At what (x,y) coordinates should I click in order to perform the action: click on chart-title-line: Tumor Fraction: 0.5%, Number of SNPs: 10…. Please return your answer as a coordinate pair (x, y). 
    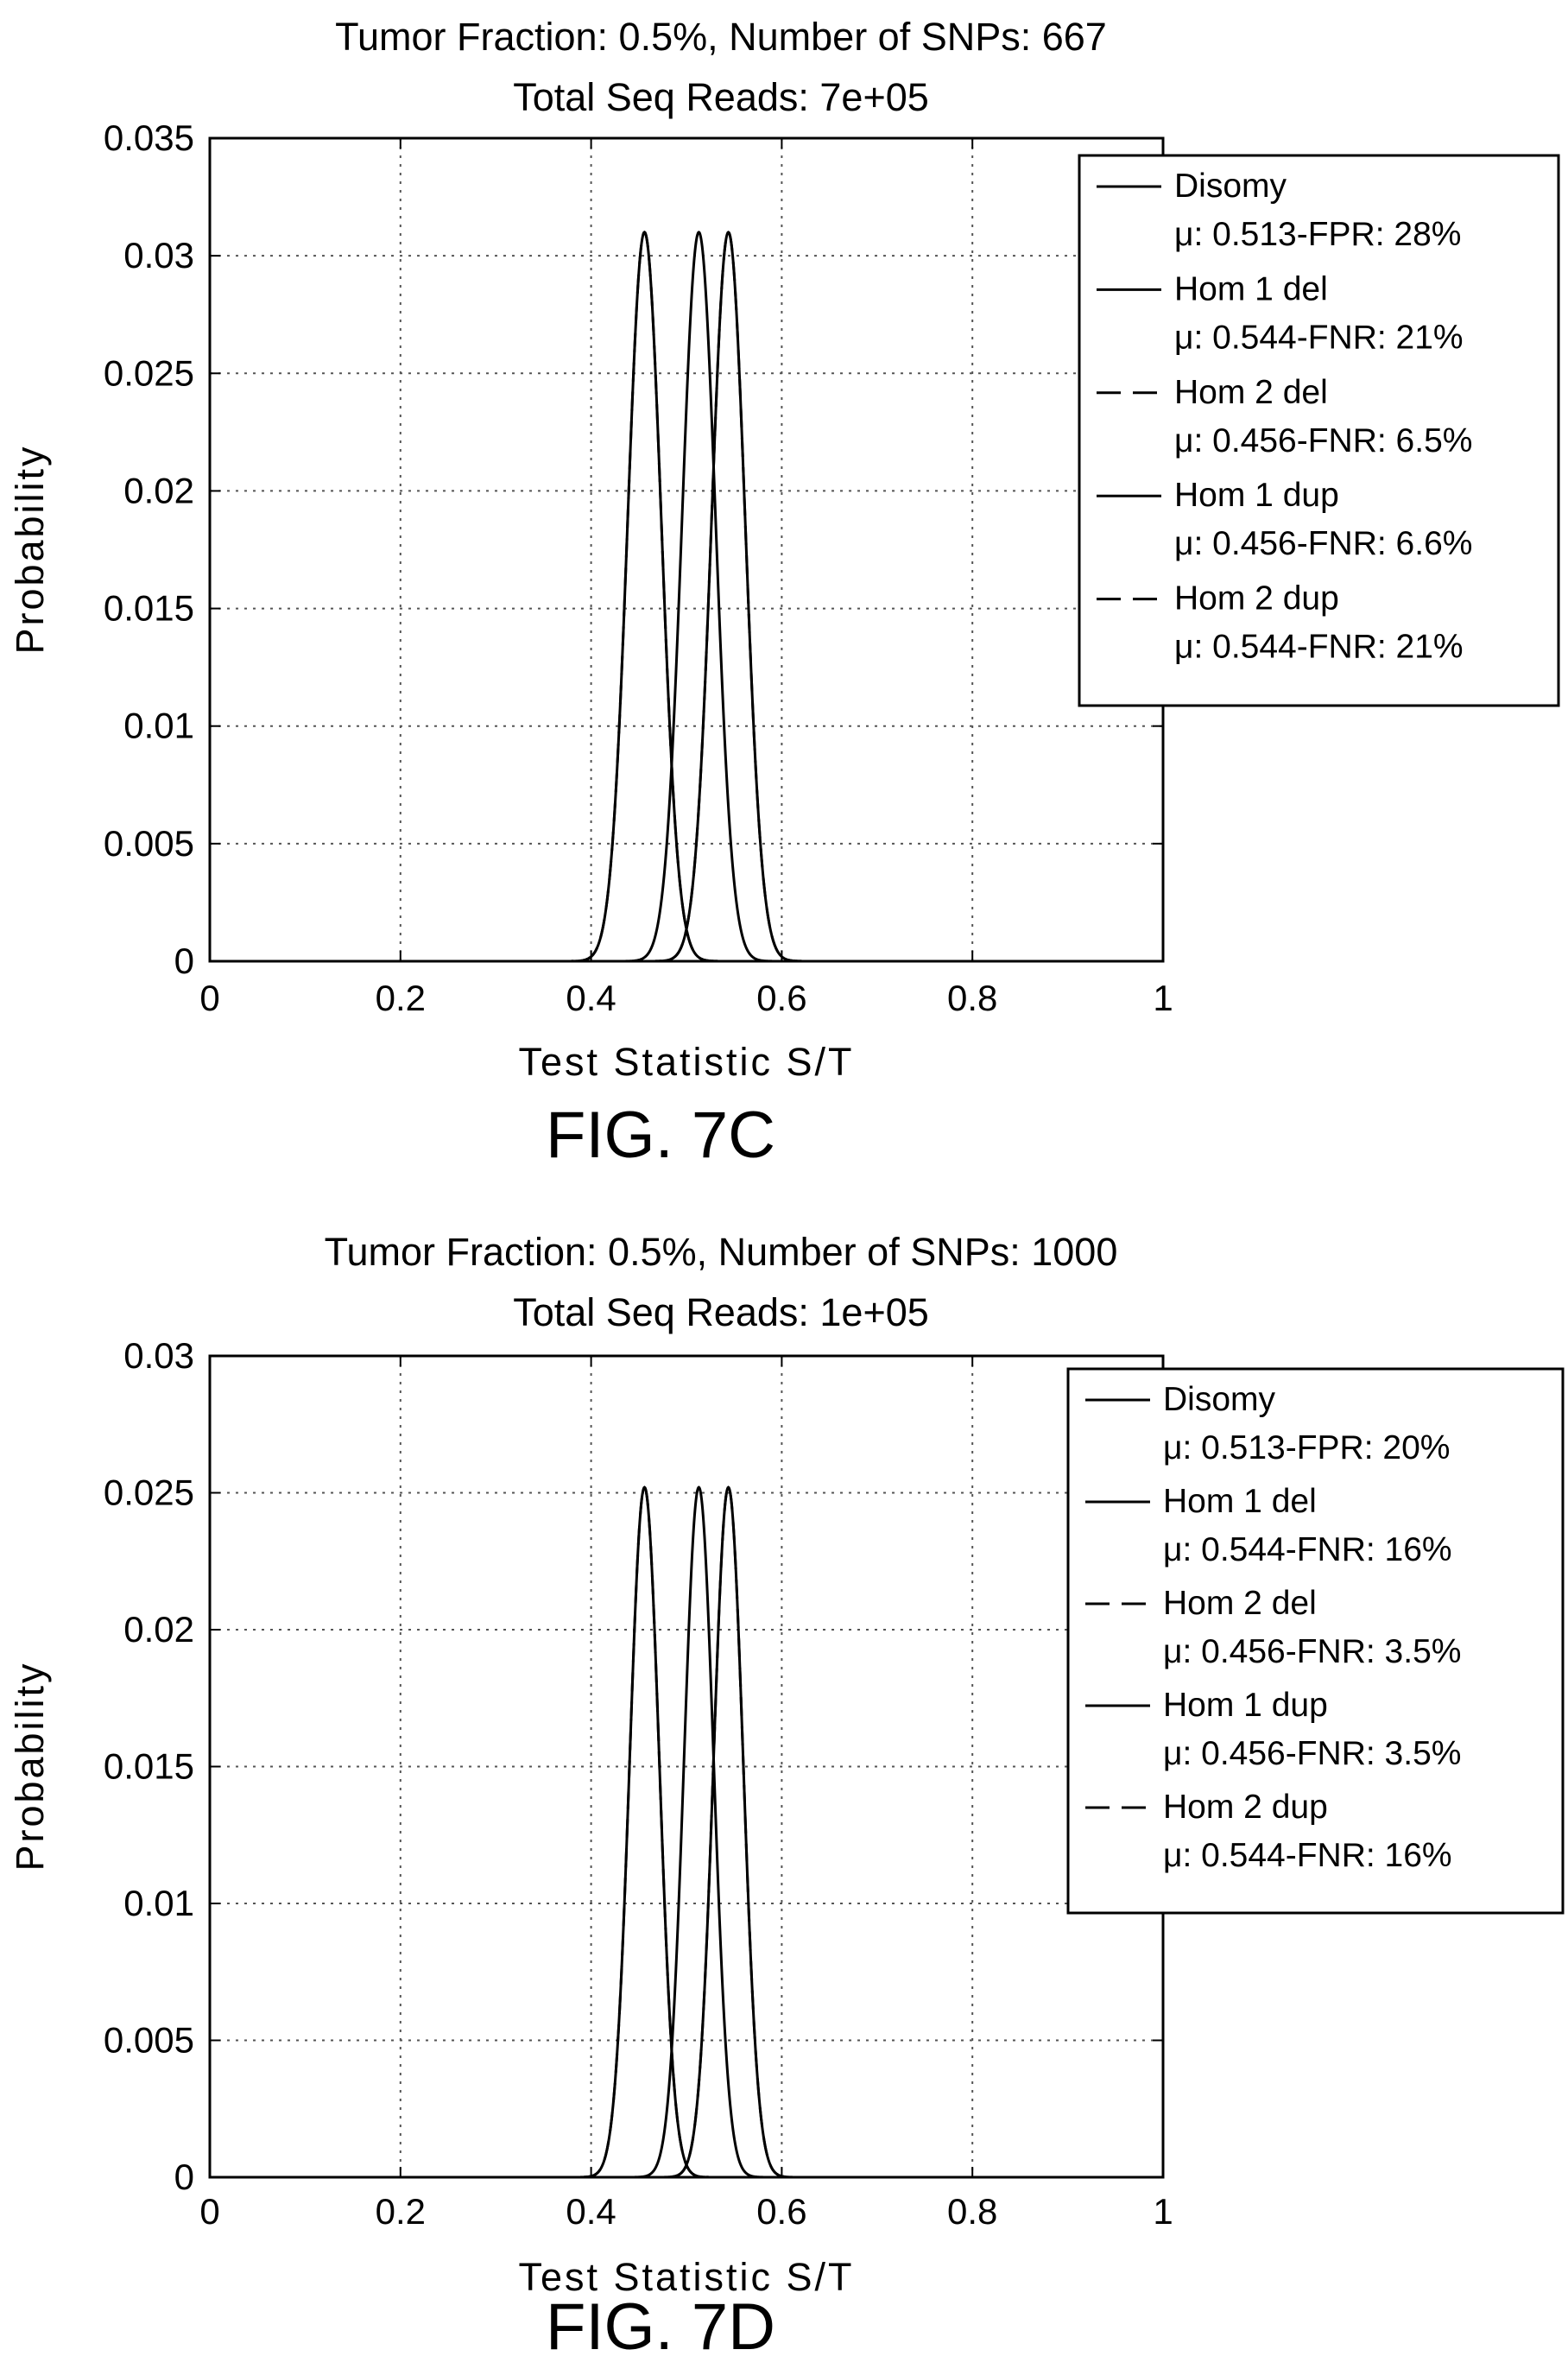
    Looking at the image, I should click on (721, 1252).